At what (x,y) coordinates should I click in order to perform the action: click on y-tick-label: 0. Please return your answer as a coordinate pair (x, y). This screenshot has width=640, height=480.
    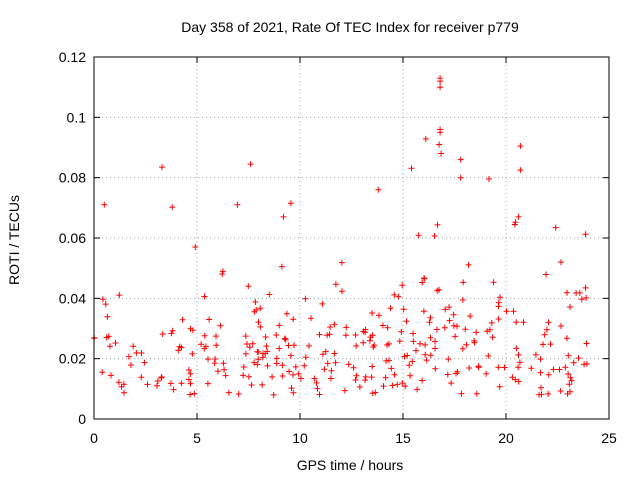
    Looking at the image, I should click on (82, 419).